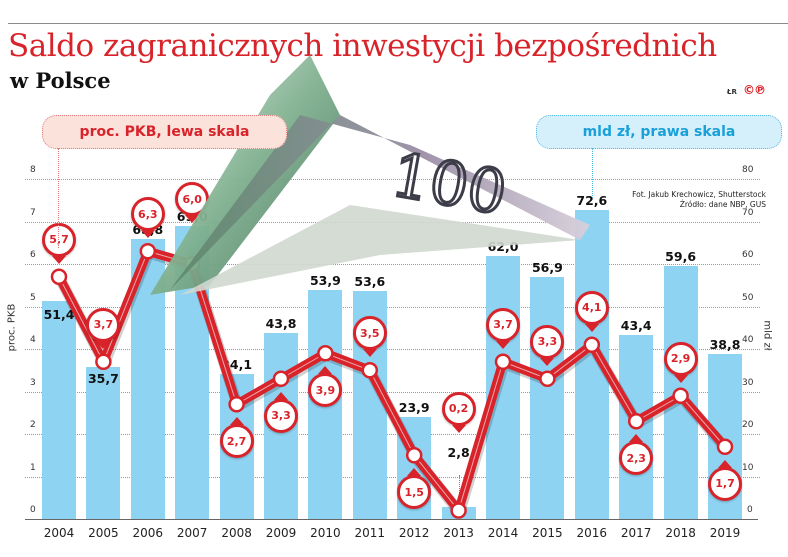 The width and height of the screenshot is (788, 557). Describe the element at coordinates (681, 256) in the screenshot. I see `bar-value-label: 59,6` at that location.